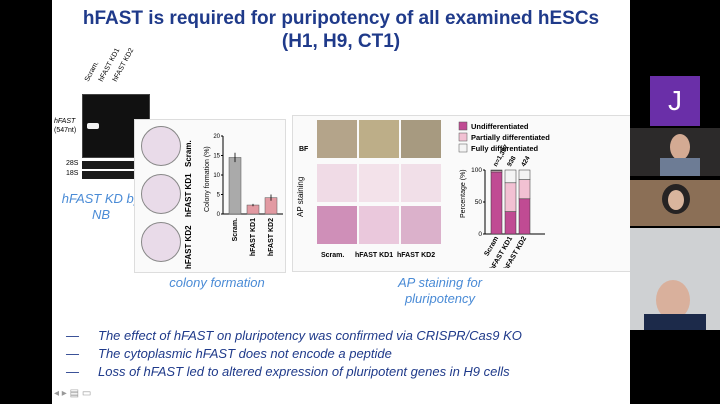  I want to click on slide-title-line2: (H1, H9, CT1), so click(341, 41).